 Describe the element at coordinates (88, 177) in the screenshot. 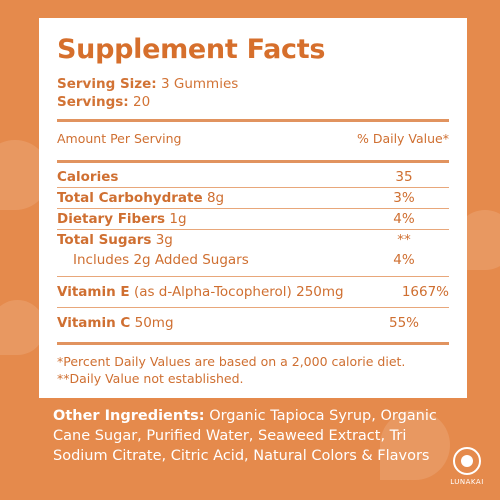

I see `nutrient-label: Calories` at that location.